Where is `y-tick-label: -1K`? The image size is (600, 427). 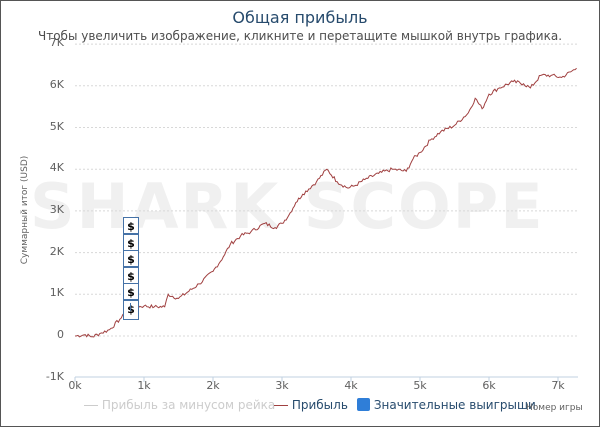 y-tick-label: -1K is located at coordinates (54, 376).